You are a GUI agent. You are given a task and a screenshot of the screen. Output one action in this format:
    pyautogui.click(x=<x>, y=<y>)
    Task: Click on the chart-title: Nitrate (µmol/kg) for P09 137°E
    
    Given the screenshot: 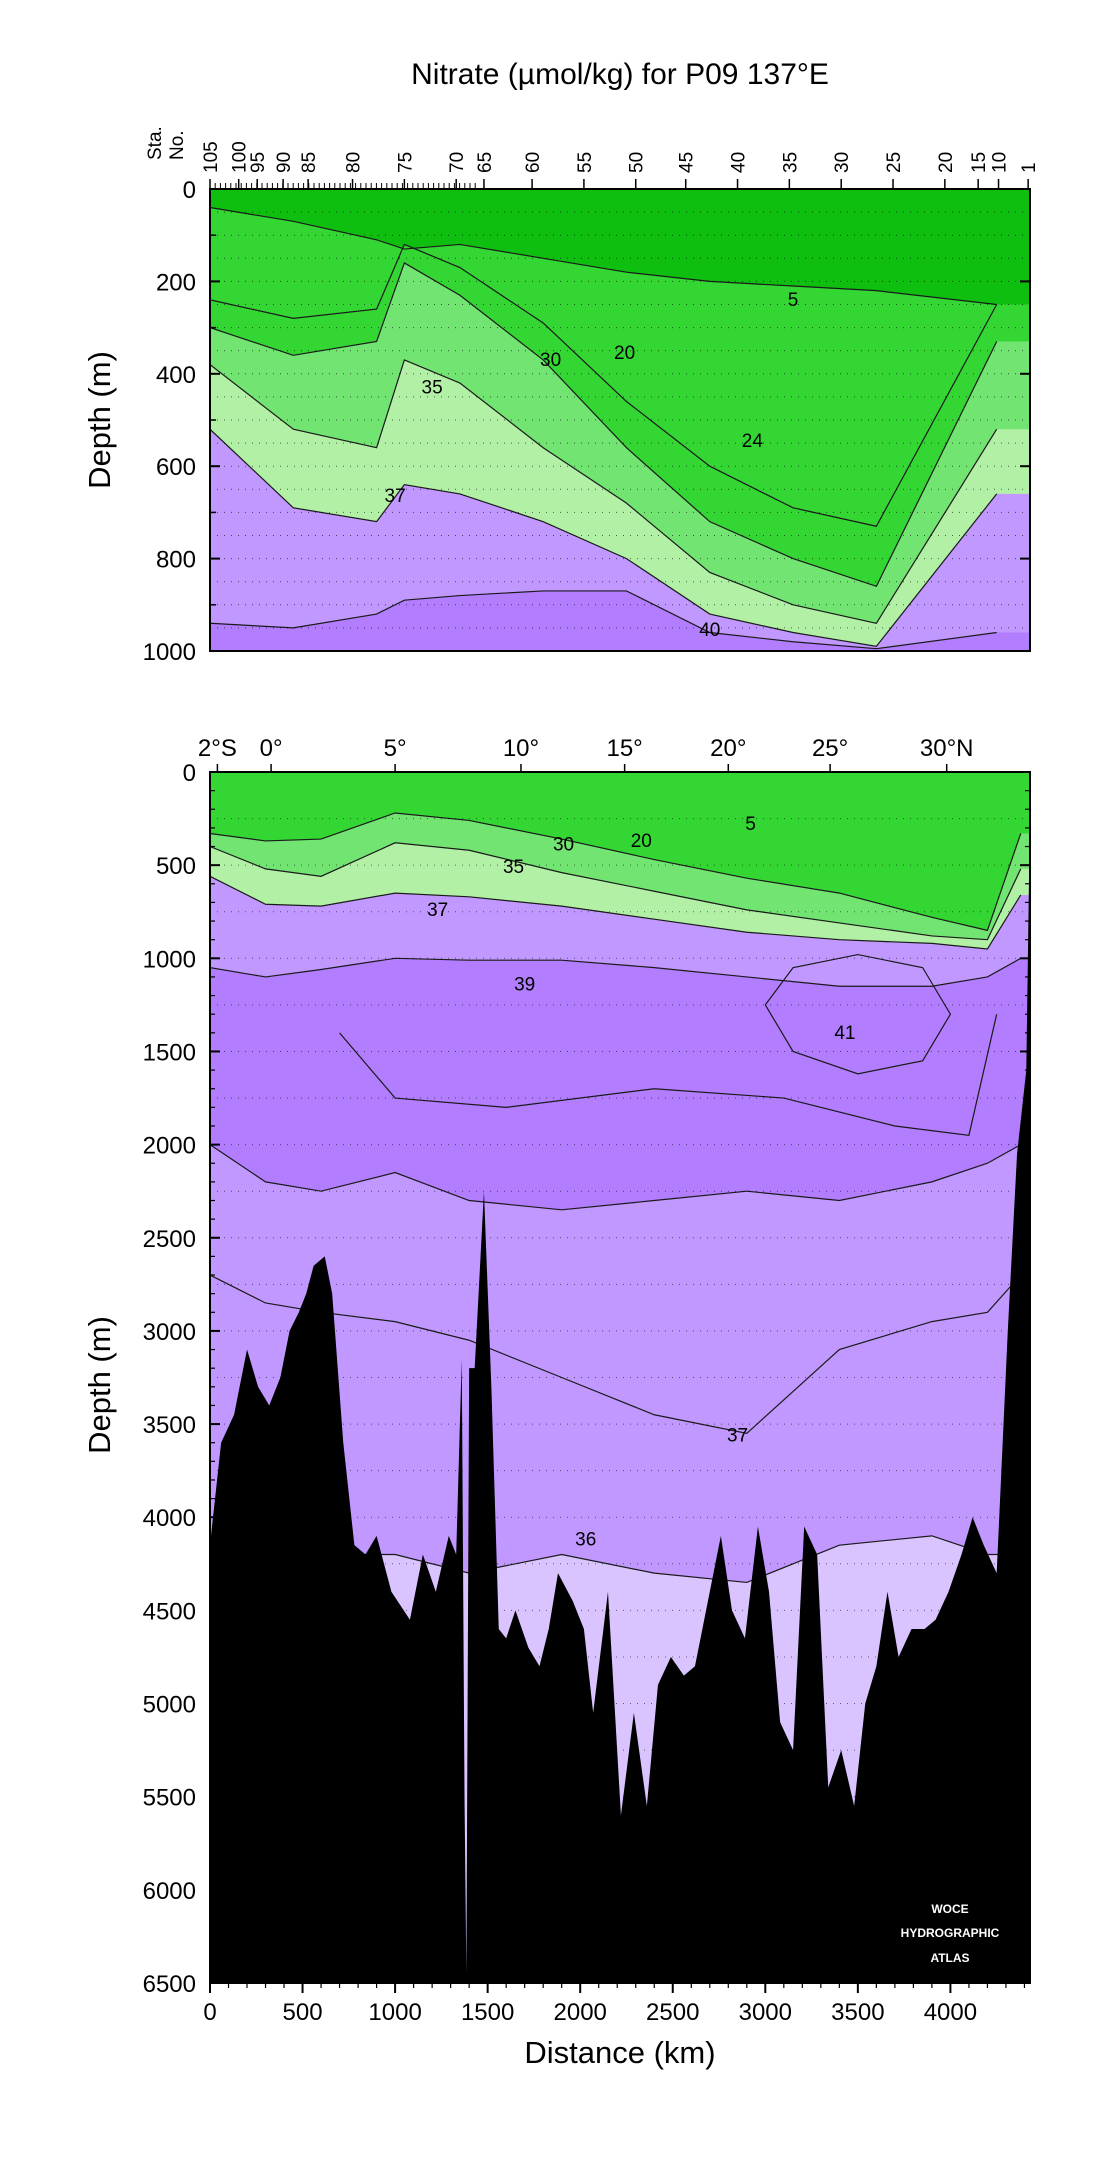 What is the action you would take?
    pyautogui.click(x=620, y=74)
    